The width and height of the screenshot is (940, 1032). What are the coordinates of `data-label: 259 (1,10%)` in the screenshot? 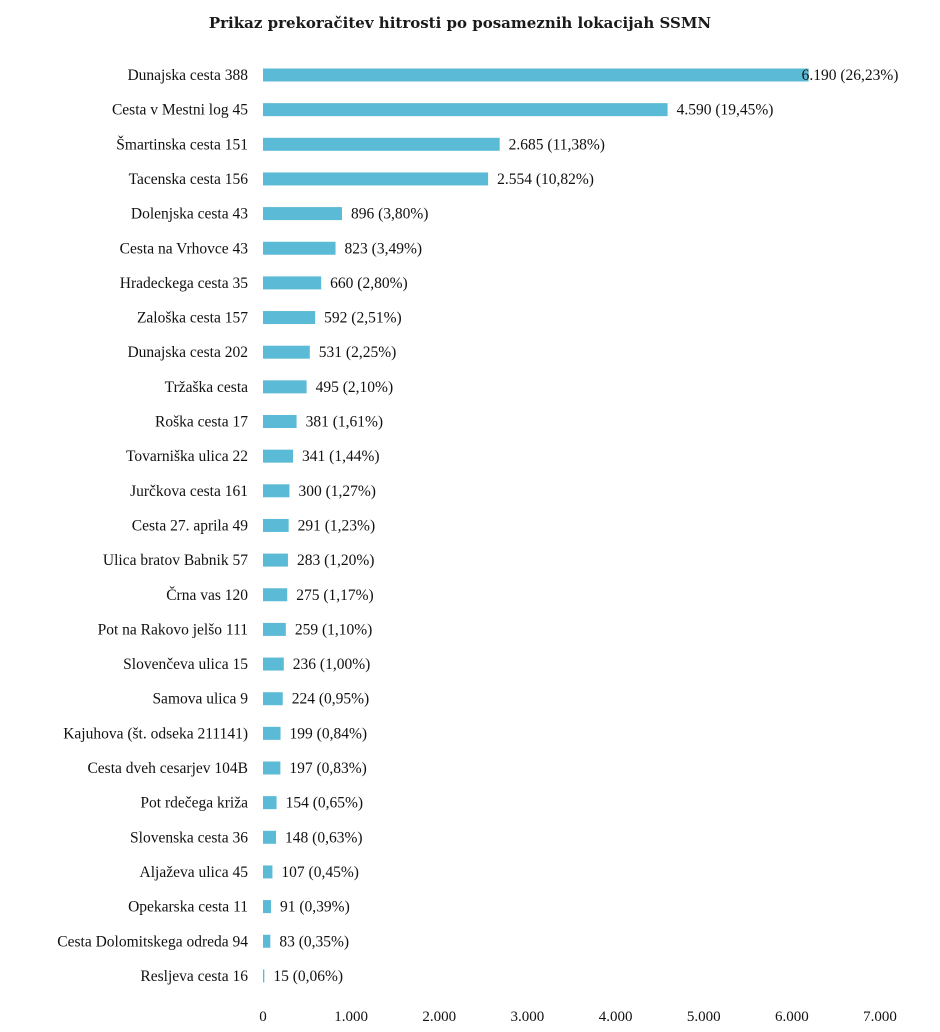 It's located at (334, 629).